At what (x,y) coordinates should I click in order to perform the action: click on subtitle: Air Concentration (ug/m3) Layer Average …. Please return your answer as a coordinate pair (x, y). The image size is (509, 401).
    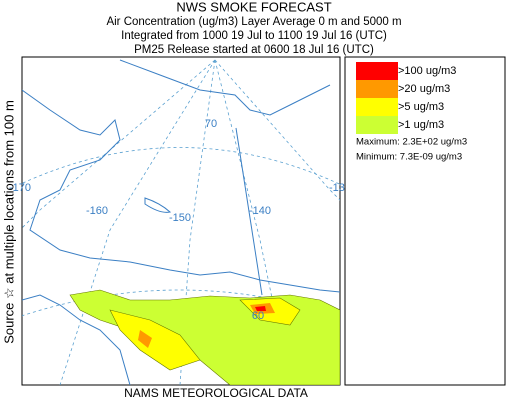
    Looking at the image, I should click on (253, 22).